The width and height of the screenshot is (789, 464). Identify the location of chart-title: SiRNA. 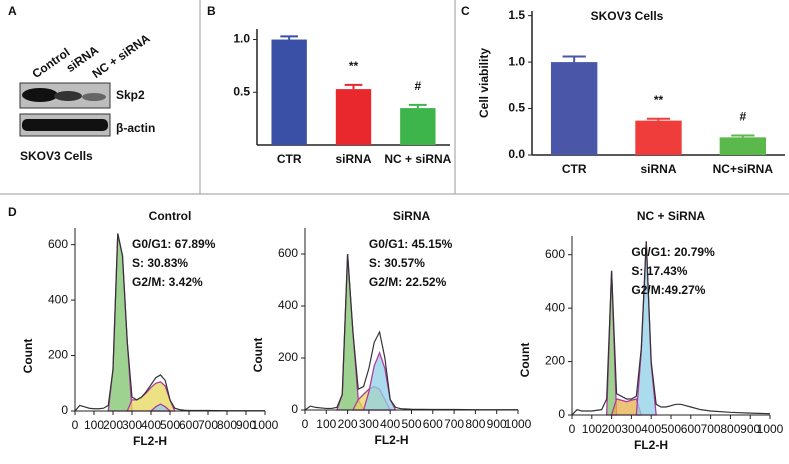
(412, 216).